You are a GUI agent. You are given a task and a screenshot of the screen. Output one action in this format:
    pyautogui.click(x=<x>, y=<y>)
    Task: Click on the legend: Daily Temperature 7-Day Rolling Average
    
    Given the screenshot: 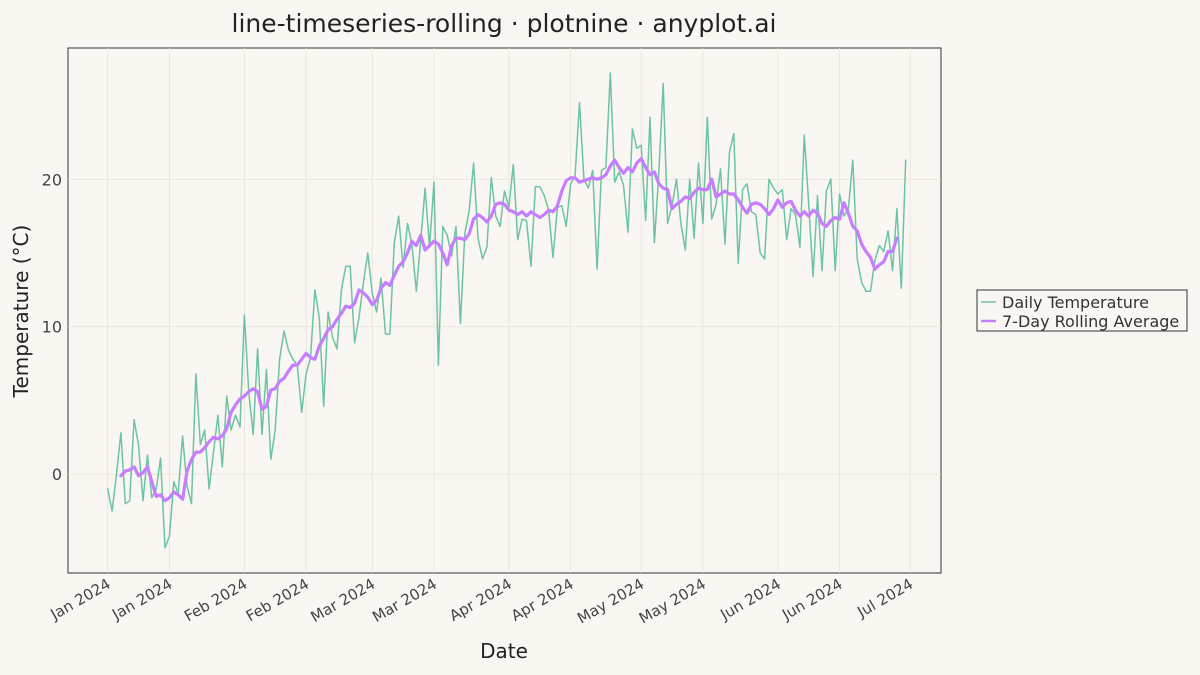 What is the action you would take?
    pyautogui.click(x=1082, y=310)
    